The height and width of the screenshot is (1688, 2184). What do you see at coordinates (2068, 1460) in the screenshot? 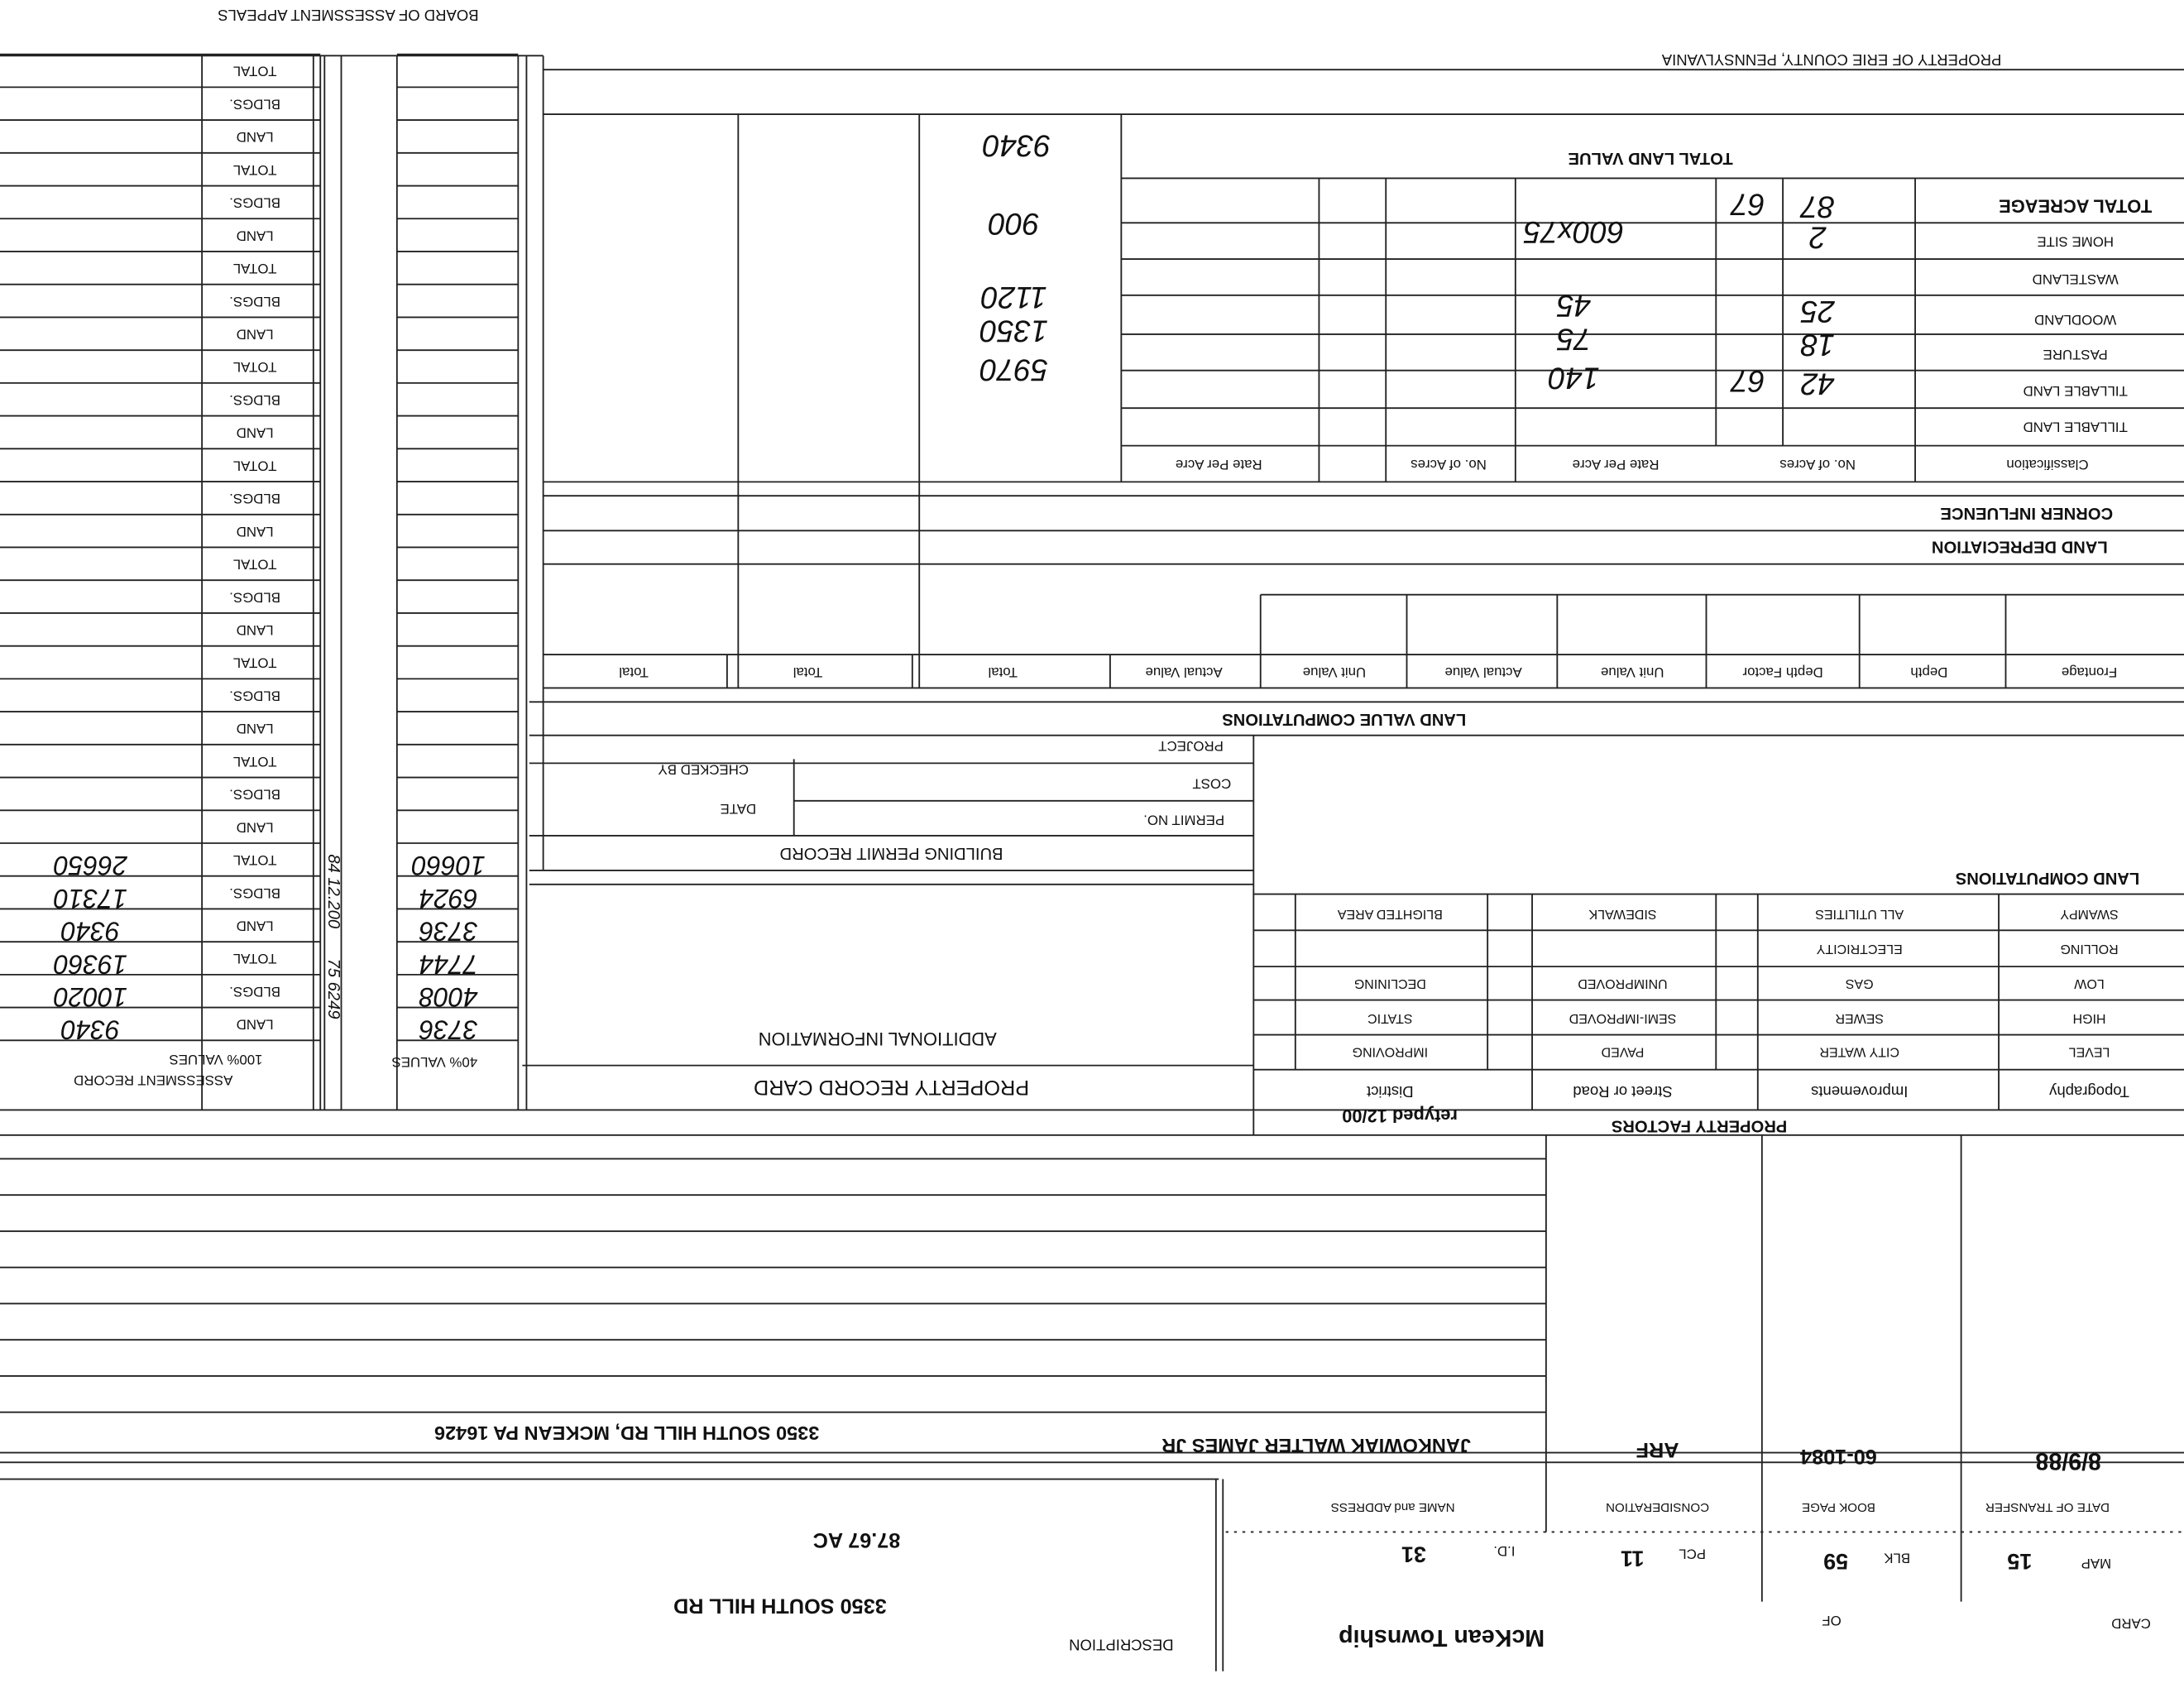
I see `cell: 8/9/88` at bounding box center [2068, 1460].